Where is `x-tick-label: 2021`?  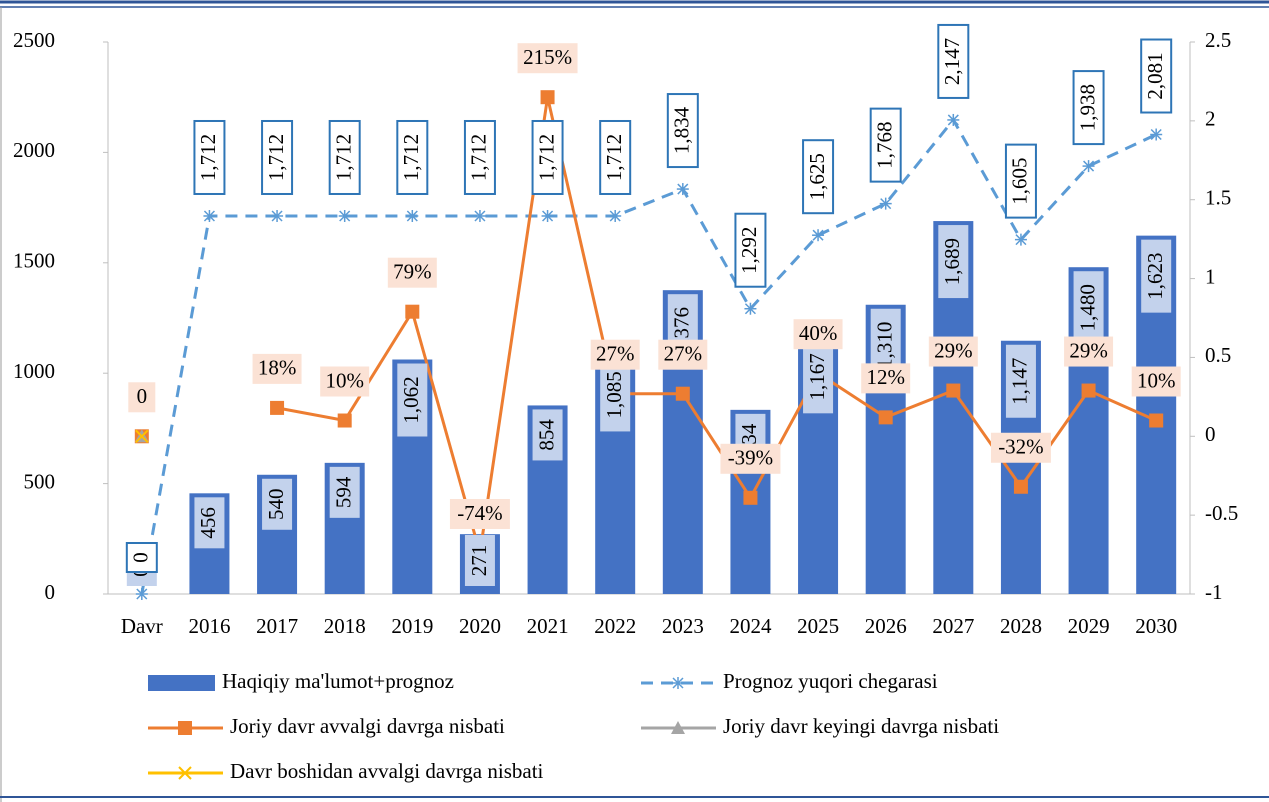
x-tick-label: 2021 is located at coordinates (548, 626).